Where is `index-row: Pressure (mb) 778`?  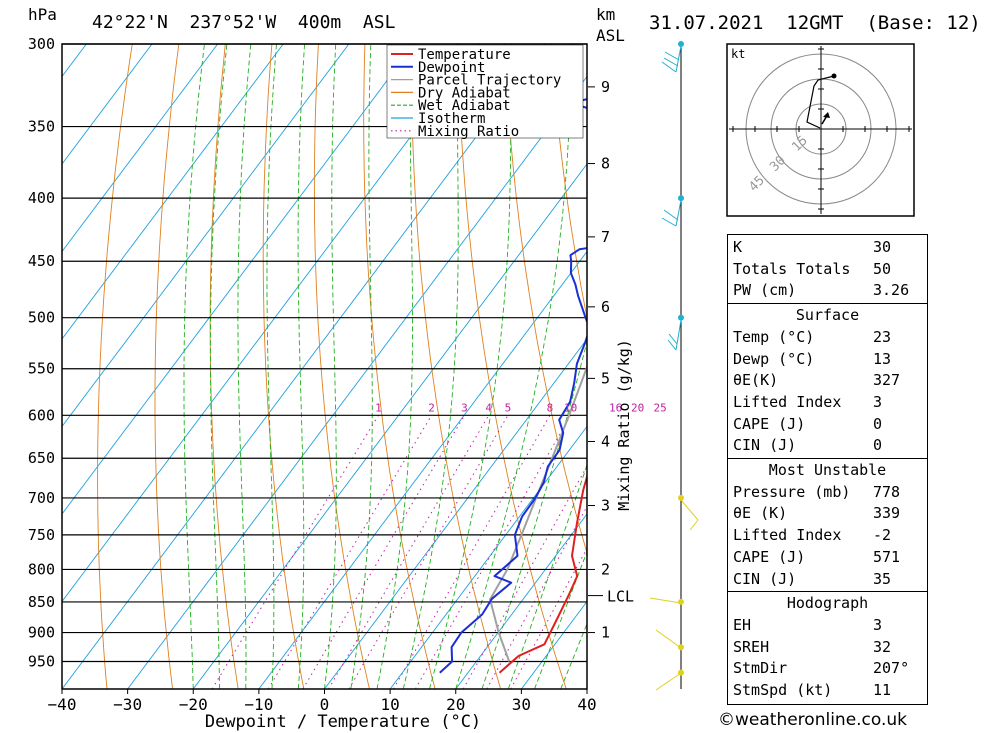
index-row: Pressure (mb) 778 is located at coordinates (827, 492).